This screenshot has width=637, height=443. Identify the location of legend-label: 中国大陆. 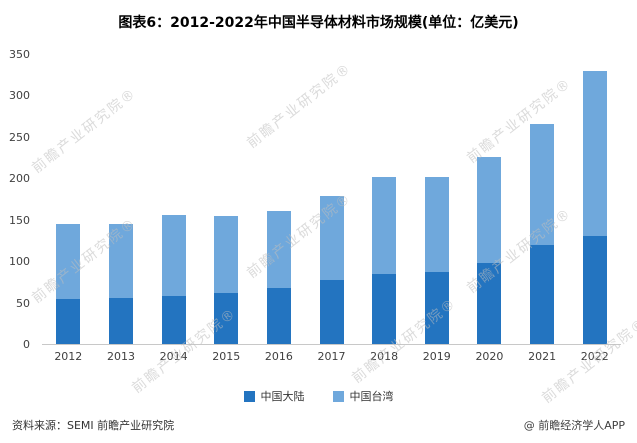
(282, 396).